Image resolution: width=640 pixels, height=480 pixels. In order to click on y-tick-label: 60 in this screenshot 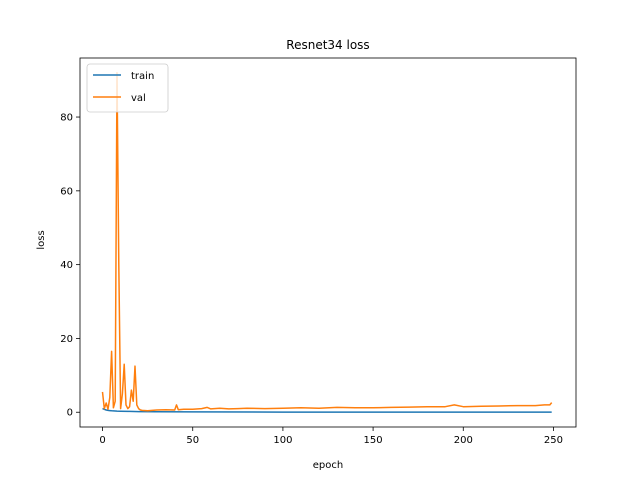, I will do `click(66, 191)`.